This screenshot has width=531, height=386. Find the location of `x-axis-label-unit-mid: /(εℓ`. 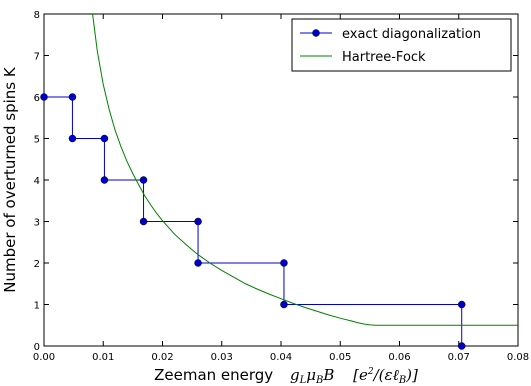

x-axis-label-unit-mid: /(εℓ is located at coordinates (385, 375).